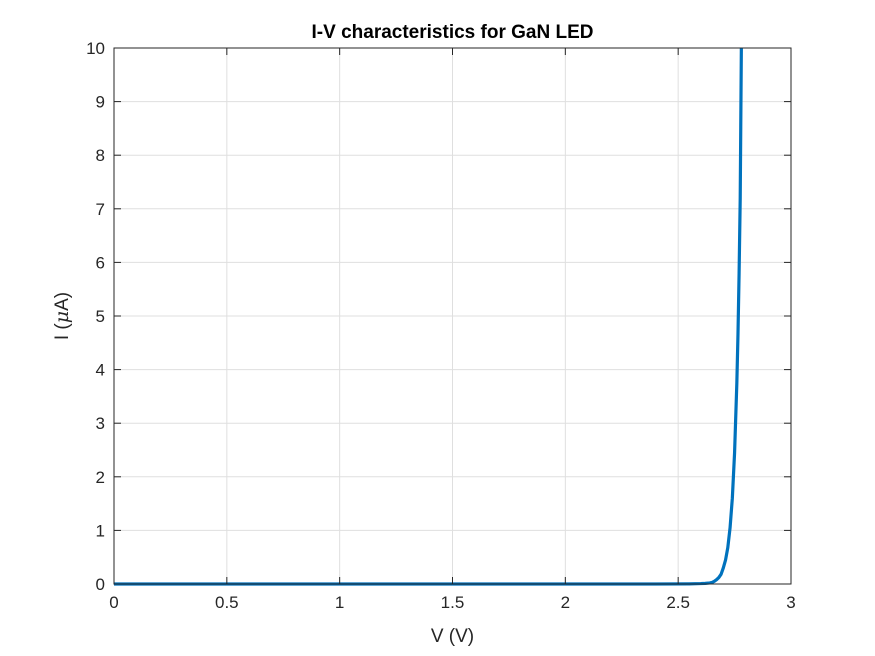 The height and width of the screenshot is (656, 875). What do you see at coordinates (100, 209) in the screenshot?
I see `y-tick-label: 7` at bounding box center [100, 209].